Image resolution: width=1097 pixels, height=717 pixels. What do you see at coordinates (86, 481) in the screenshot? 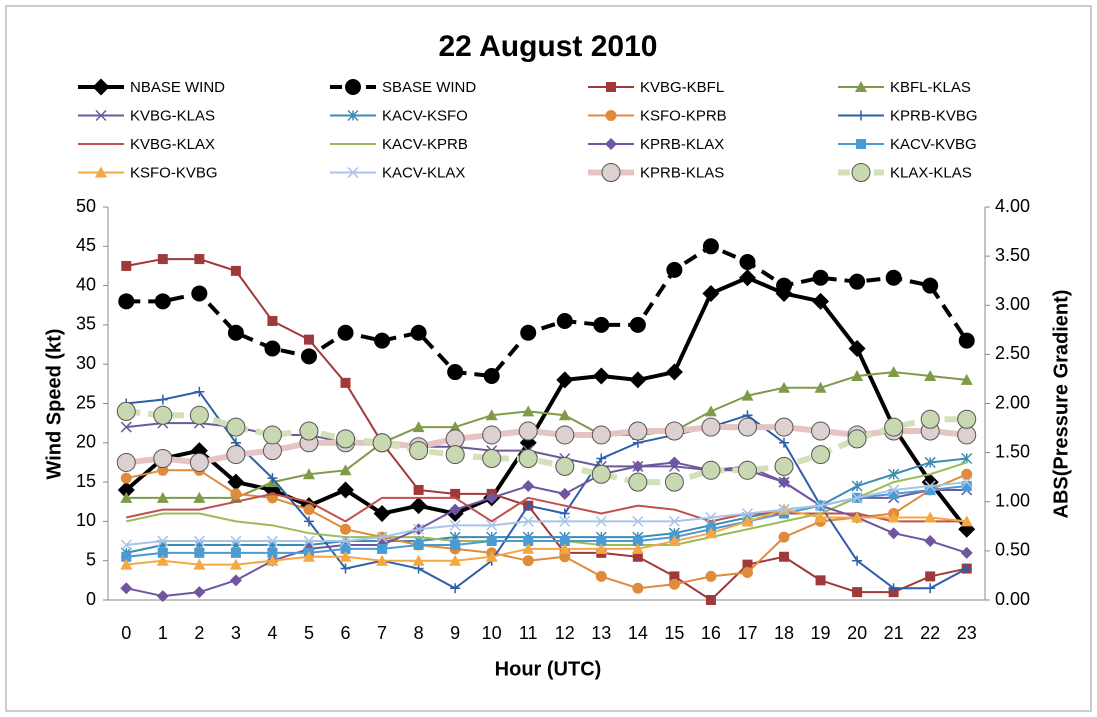
I see `y-tick-label: 15` at bounding box center [86, 481].